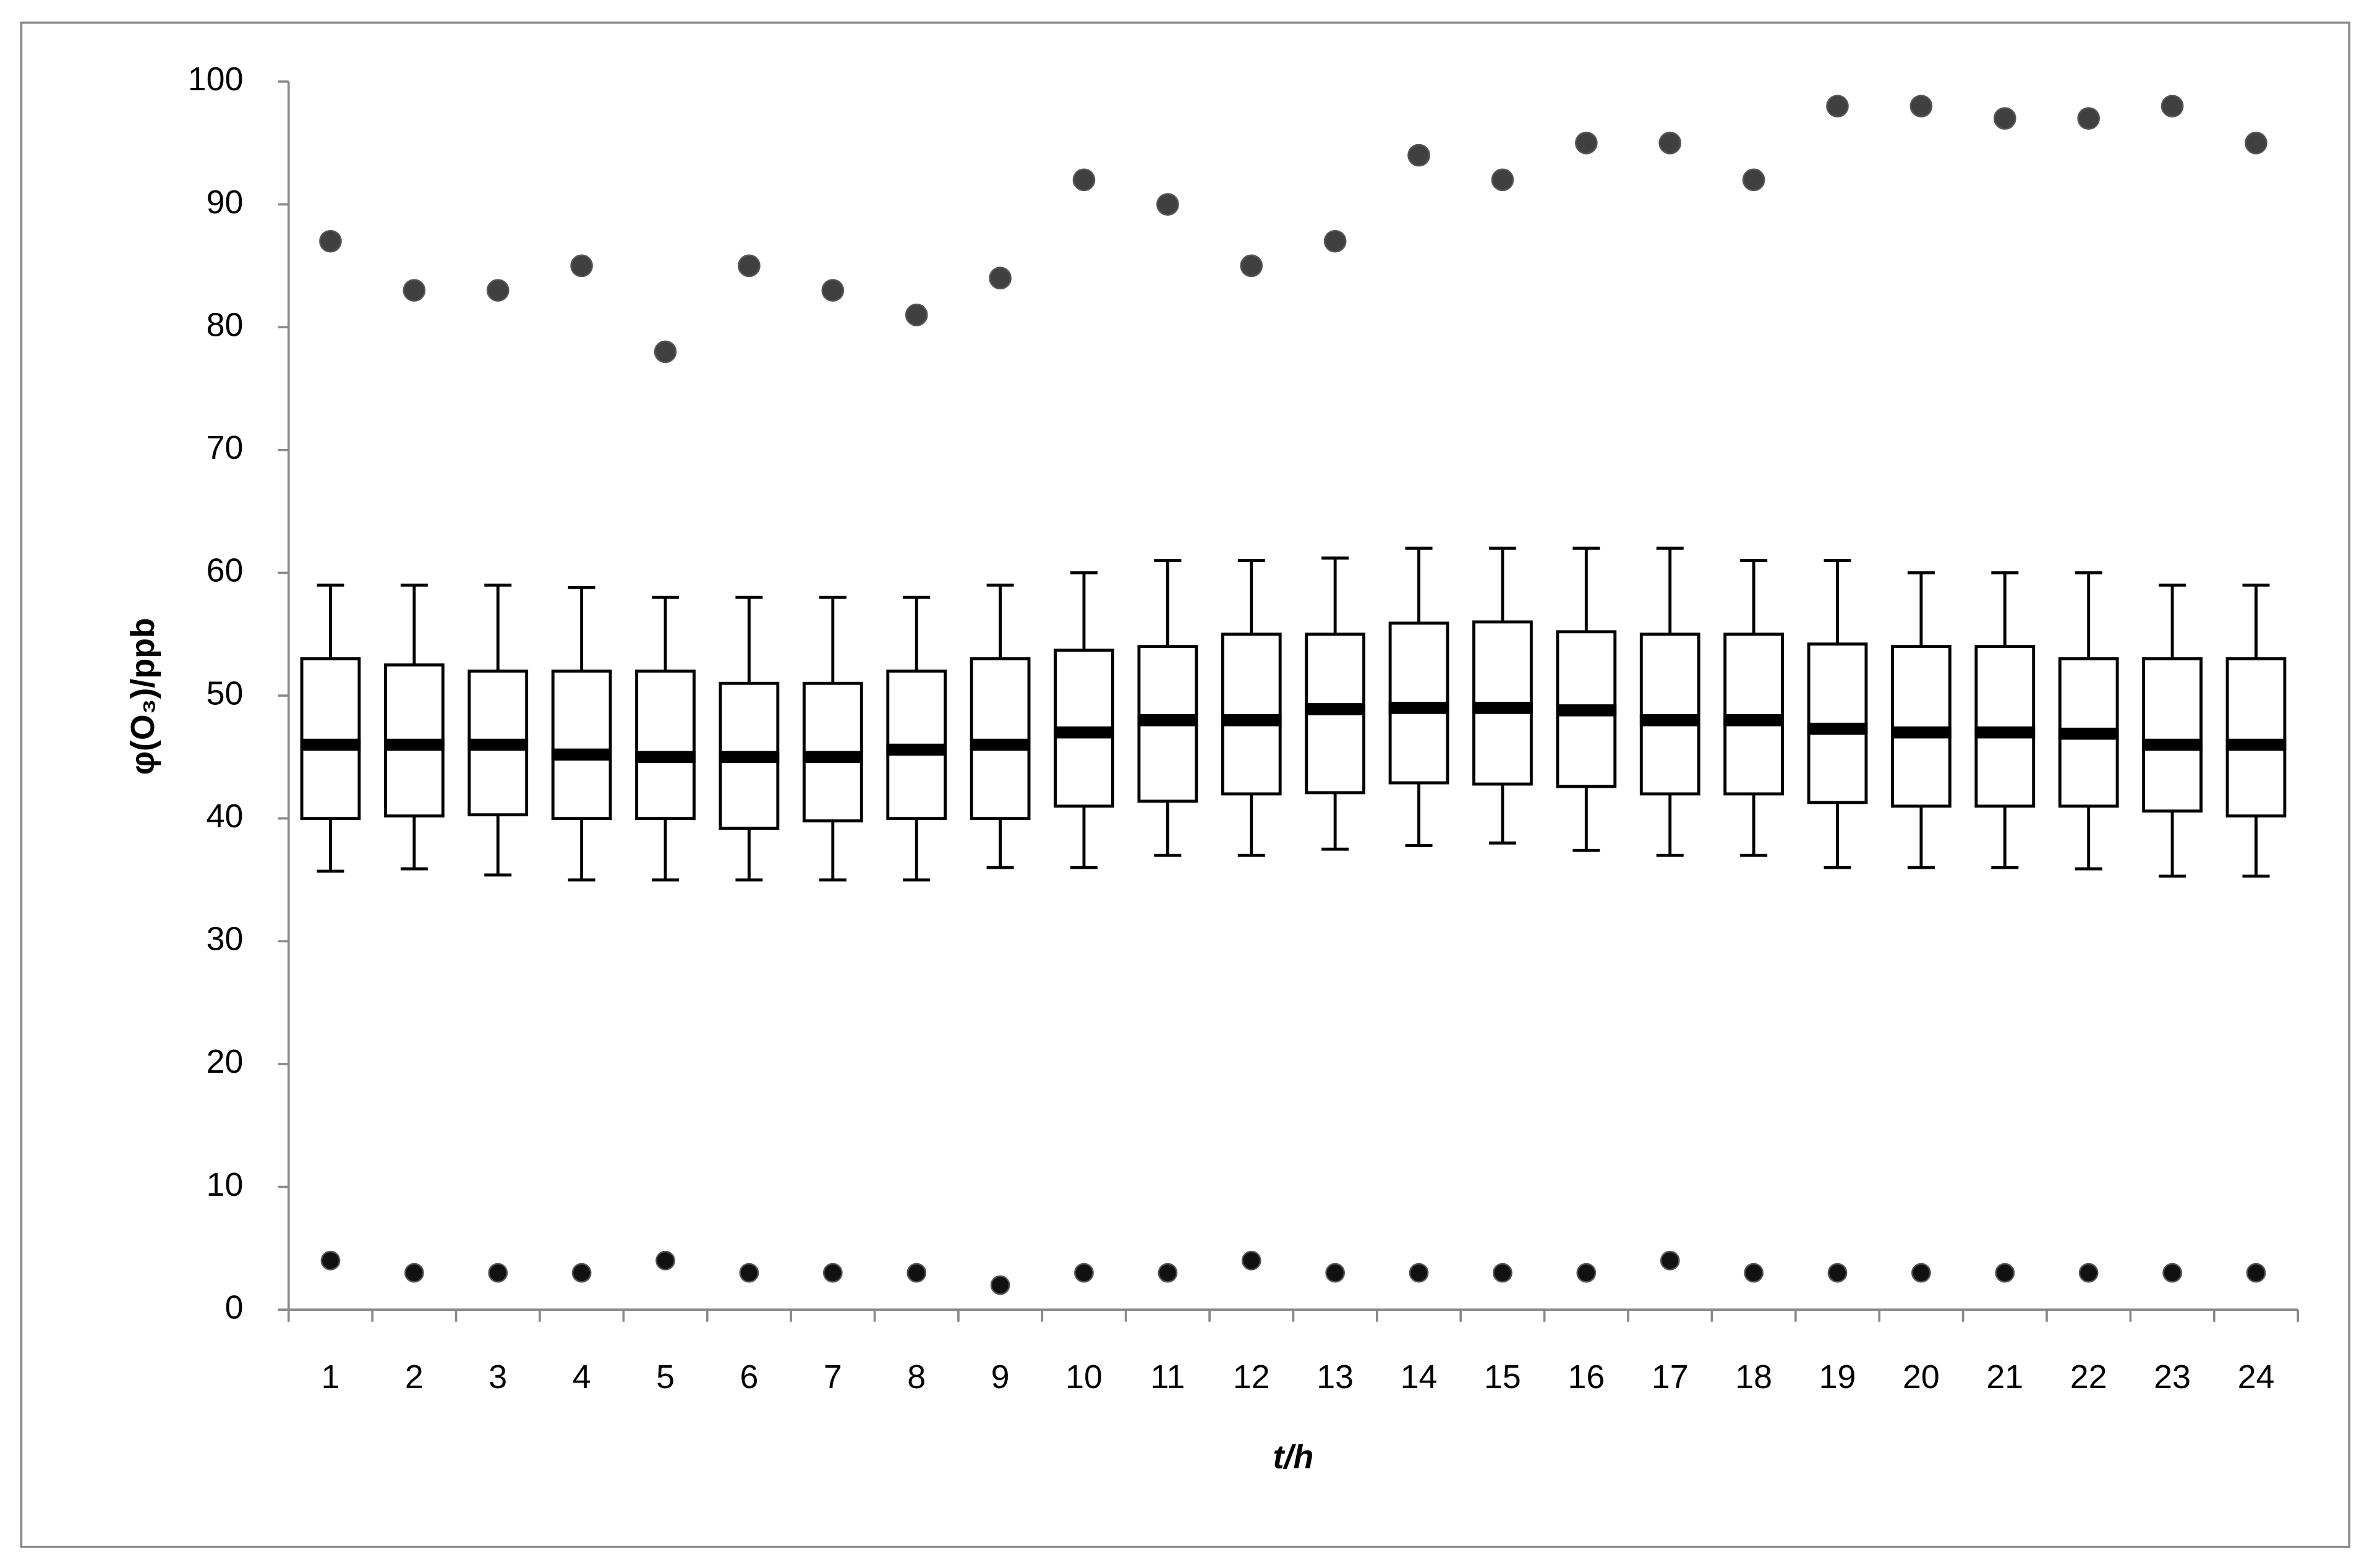  Describe the element at coordinates (1671, 1376) in the screenshot. I see `x-tick-label: 17` at that location.